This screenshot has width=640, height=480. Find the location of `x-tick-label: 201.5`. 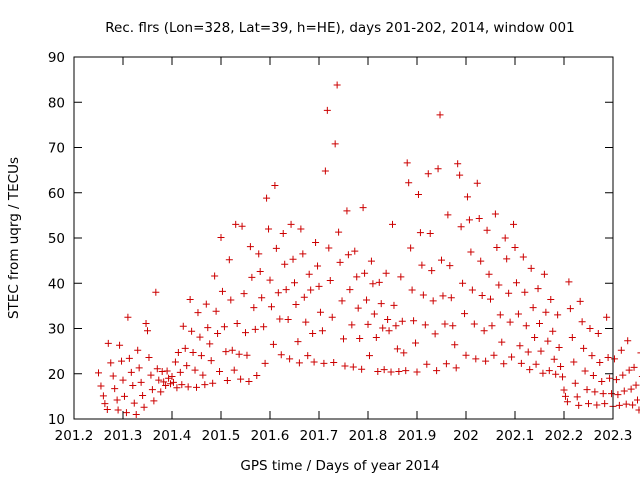

x-tick-label: 201.5 is located at coordinates (221, 436).